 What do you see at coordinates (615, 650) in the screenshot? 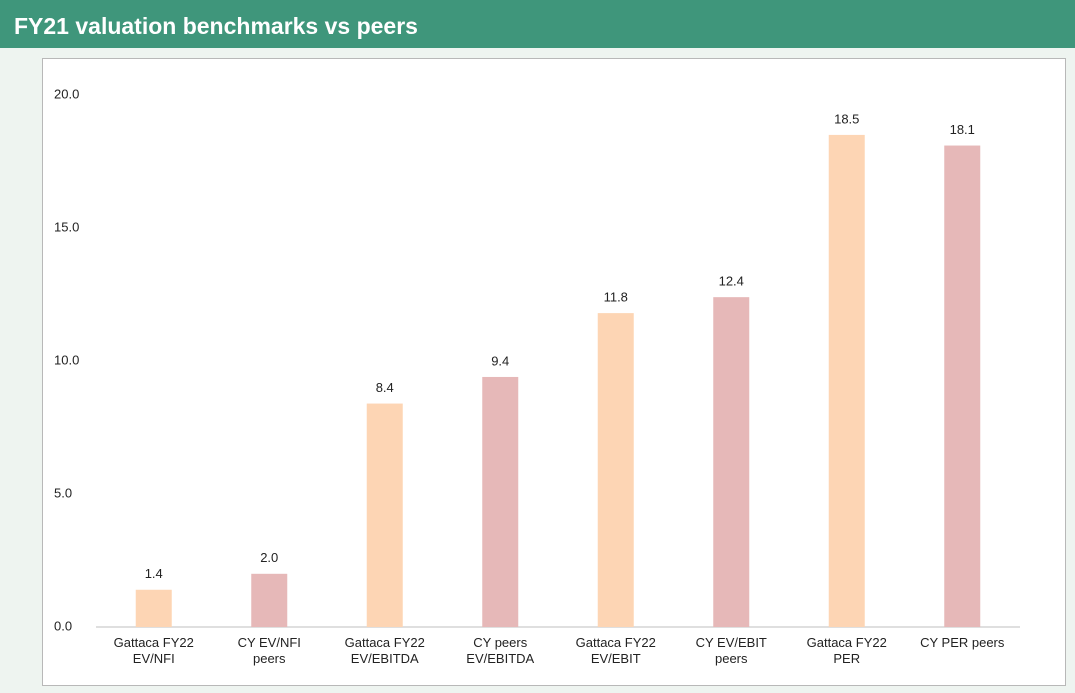
I see `x-tick-label: Gattaca FY22 EV/EBIT` at bounding box center [615, 650].